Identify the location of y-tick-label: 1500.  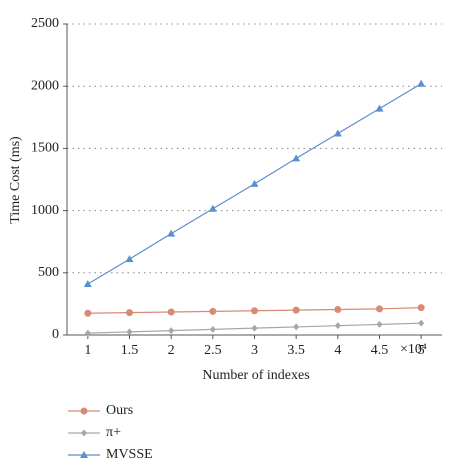
(45, 148).